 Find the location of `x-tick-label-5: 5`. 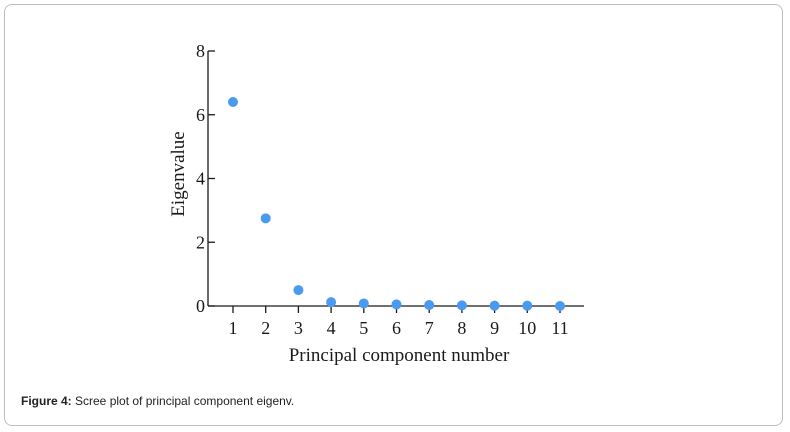

x-tick-label-5: 5 is located at coordinates (363, 328).